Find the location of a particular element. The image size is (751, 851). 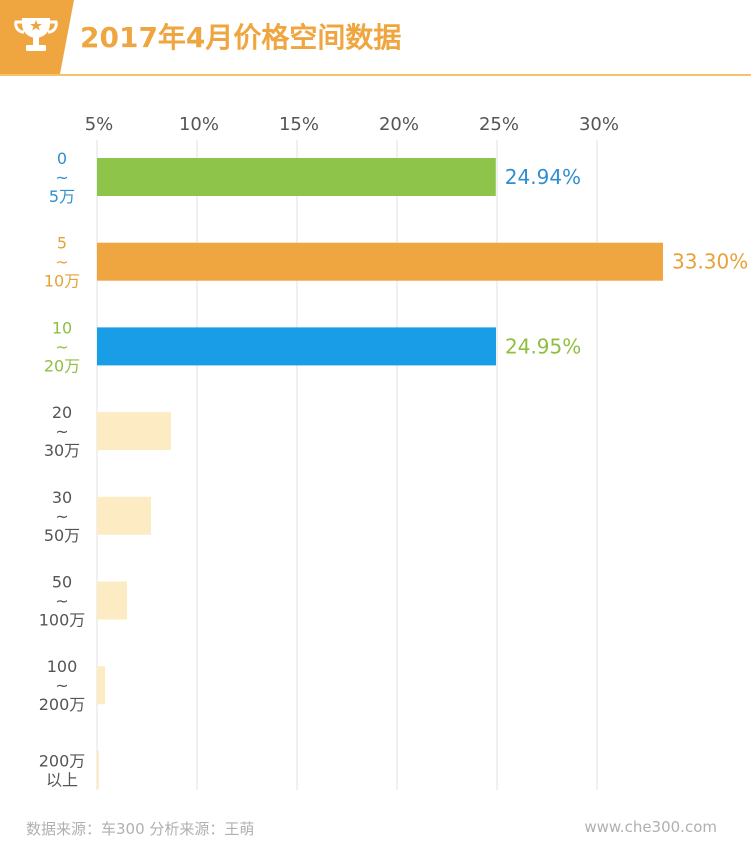

category-label: 50 is located at coordinates (62, 582).